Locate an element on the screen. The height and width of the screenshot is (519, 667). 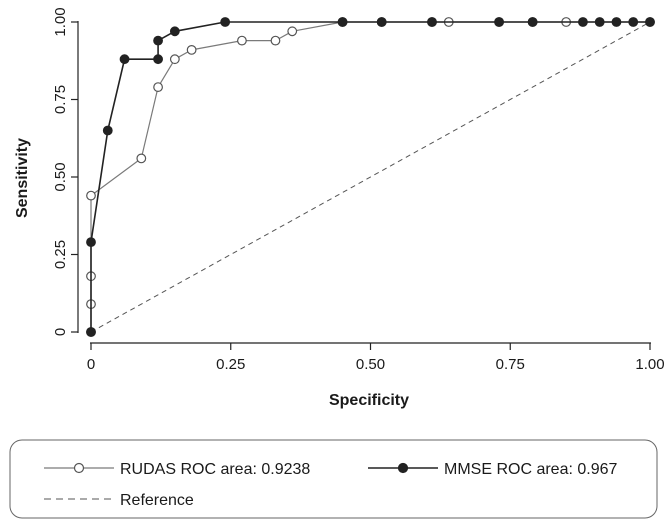
legend-label-rudas: RUDAS ROC area: 0.9238 is located at coordinates (215, 469).